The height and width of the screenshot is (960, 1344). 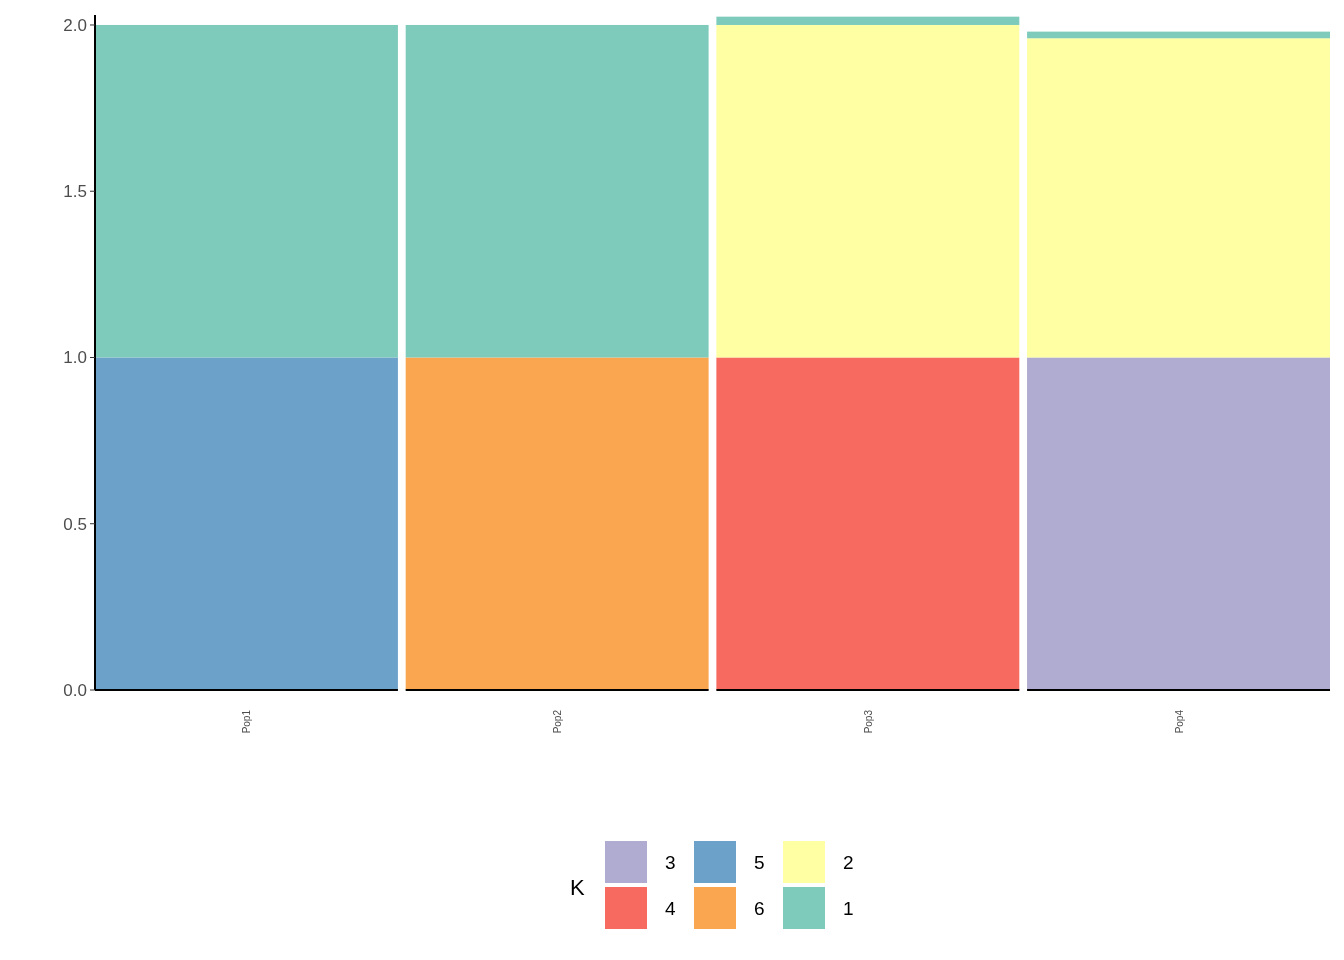 I want to click on x-tick-label: Pop1, so click(x=247, y=721).